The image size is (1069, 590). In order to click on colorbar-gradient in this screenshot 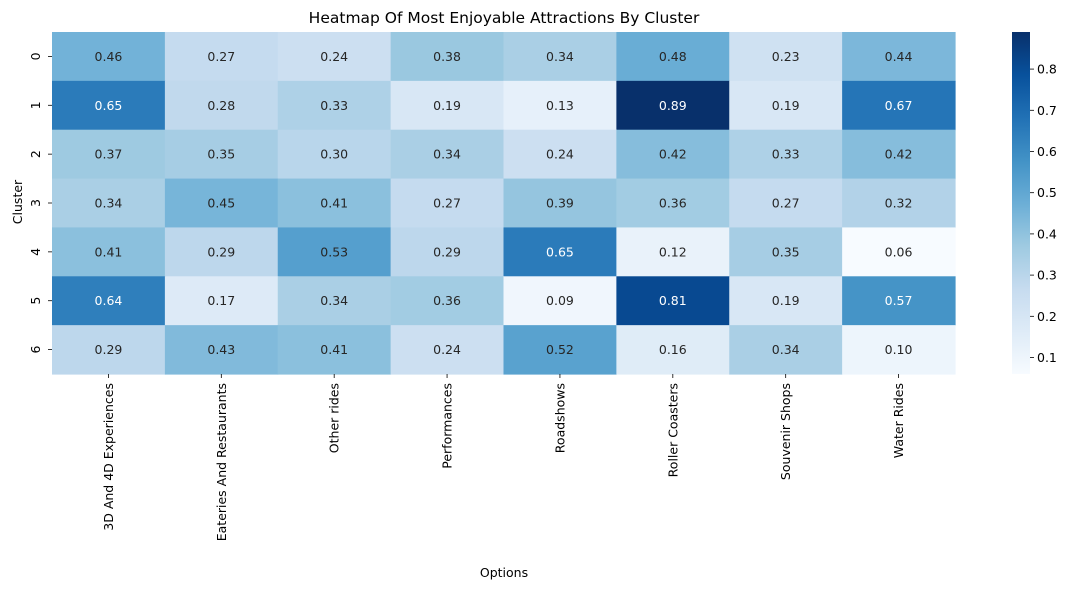, I will do `click(1021, 203)`.